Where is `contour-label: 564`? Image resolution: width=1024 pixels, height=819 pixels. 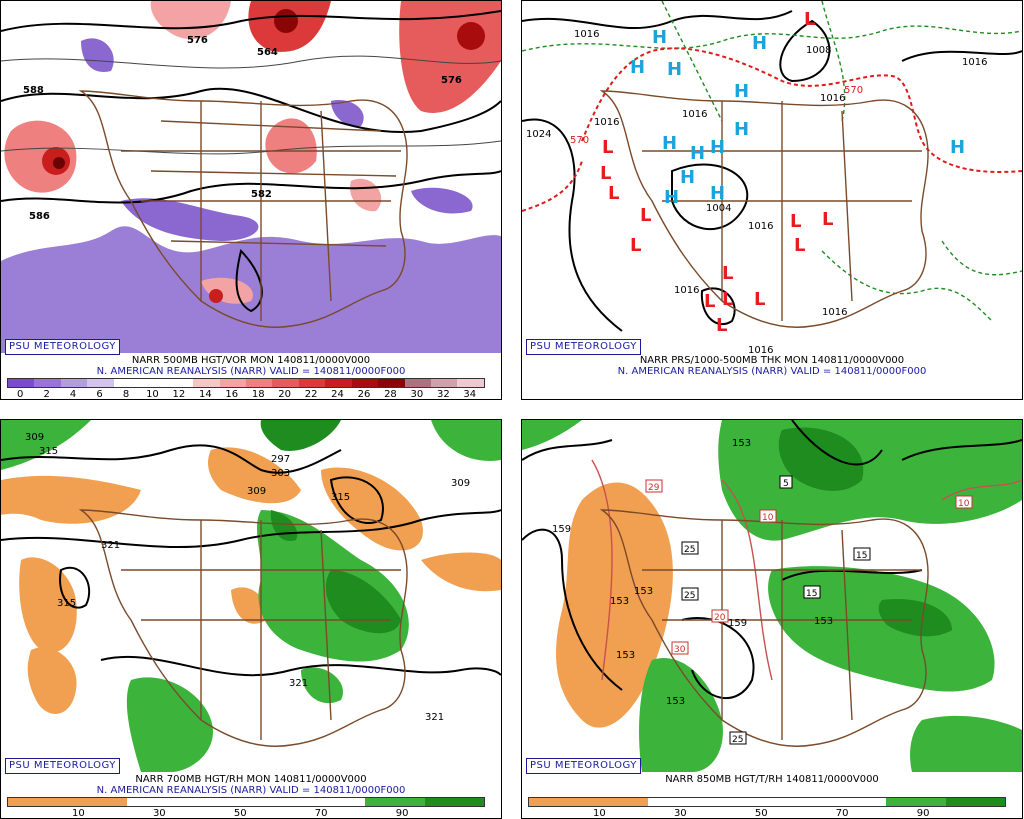
contour-label: 564 is located at coordinates (267, 52).